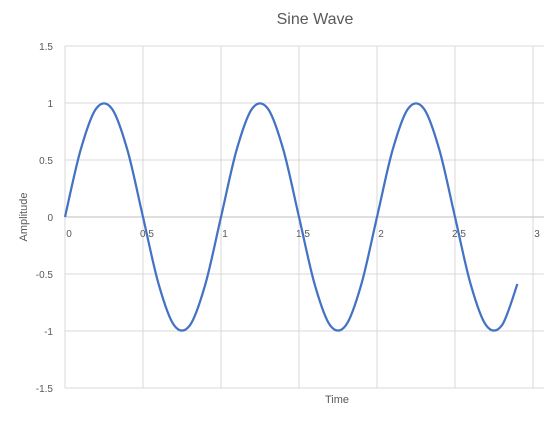 The width and height of the screenshot is (544, 421). Describe the element at coordinates (46, 47) in the screenshot. I see `y-tick-label: 1.5` at that location.